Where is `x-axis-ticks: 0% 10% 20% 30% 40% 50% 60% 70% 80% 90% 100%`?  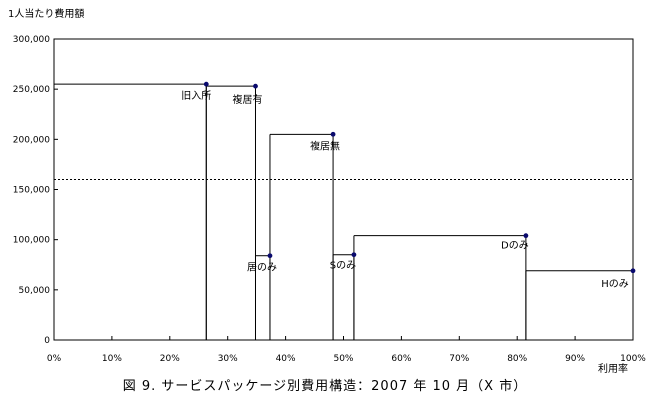 x-axis-ticks: 0% 10% 20% 30% 40% 50% 60% 70% 80% 90% 100% is located at coordinates (346, 350).